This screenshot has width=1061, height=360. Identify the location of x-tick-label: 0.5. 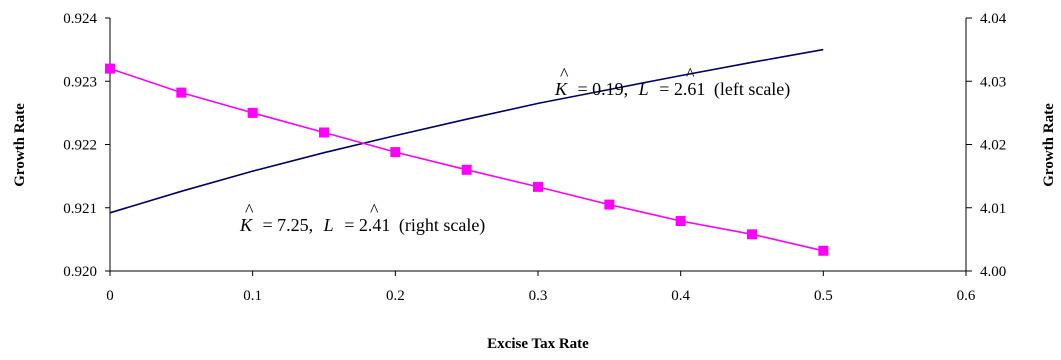
(823, 296).